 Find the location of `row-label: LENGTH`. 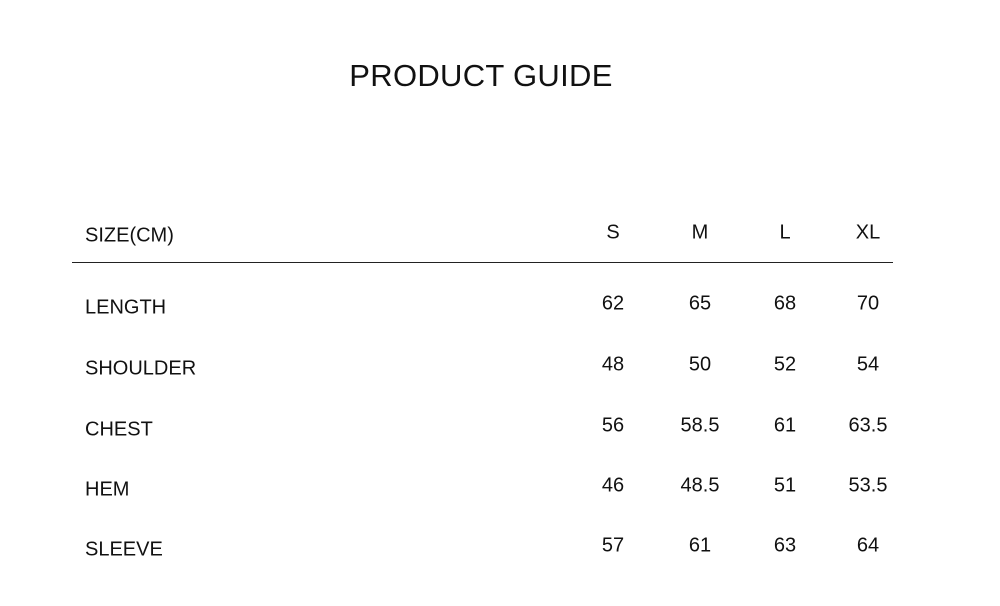

row-label: LENGTH is located at coordinates (126, 307).